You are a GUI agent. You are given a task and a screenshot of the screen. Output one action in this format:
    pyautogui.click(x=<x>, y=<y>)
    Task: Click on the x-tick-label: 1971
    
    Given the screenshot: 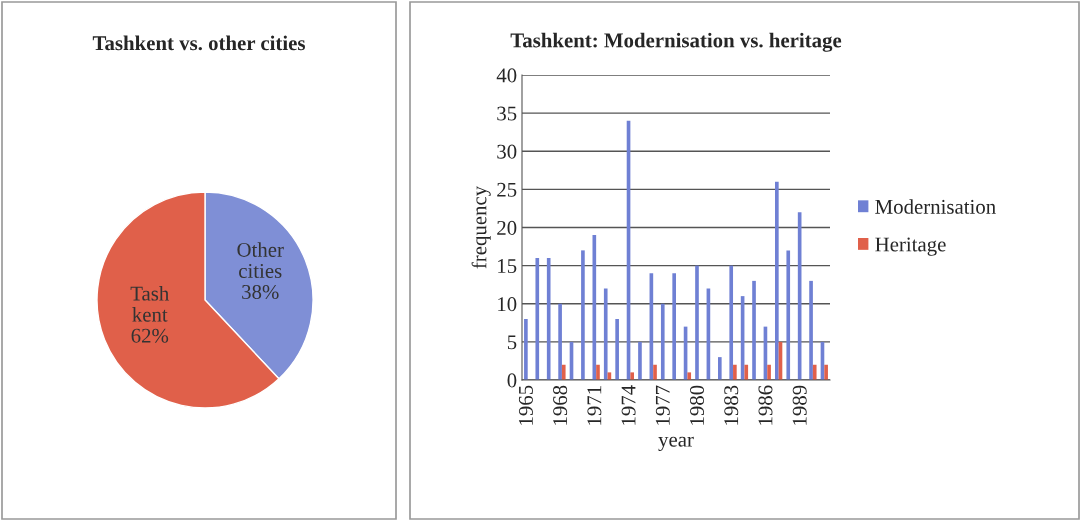 What is the action you would take?
    pyautogui.click(x=594, y=405)
    